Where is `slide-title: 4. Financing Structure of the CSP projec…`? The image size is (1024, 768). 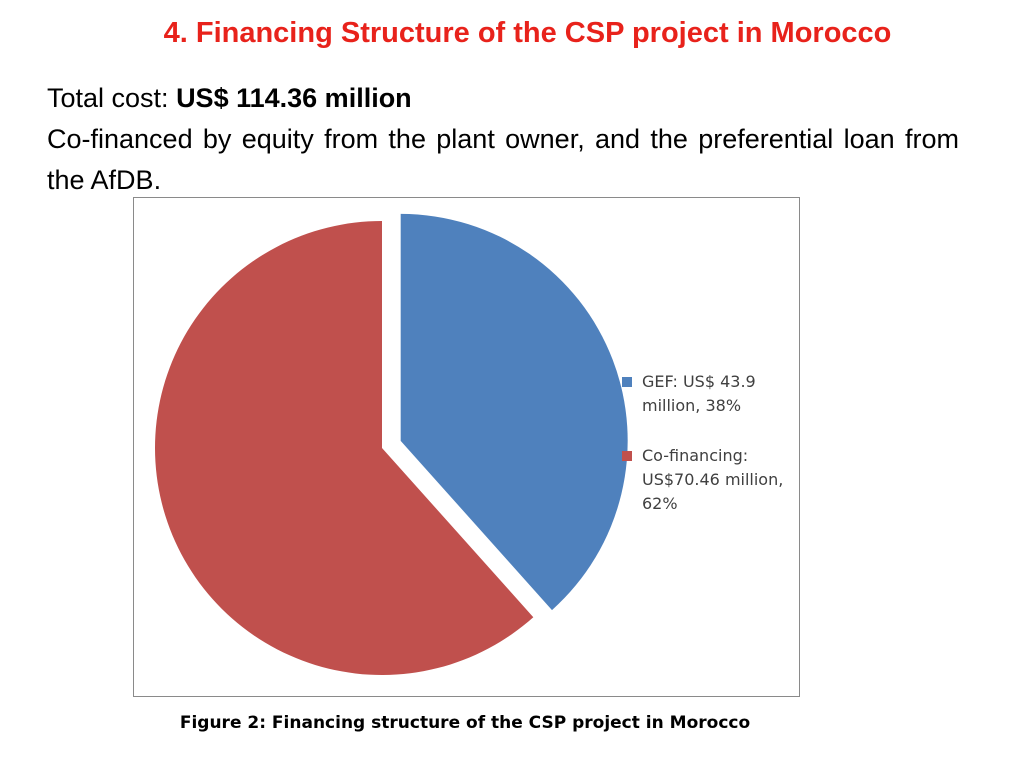
slide-title: 4. Financing Structure of the CSP projec… is located at coordinates (527, 33).